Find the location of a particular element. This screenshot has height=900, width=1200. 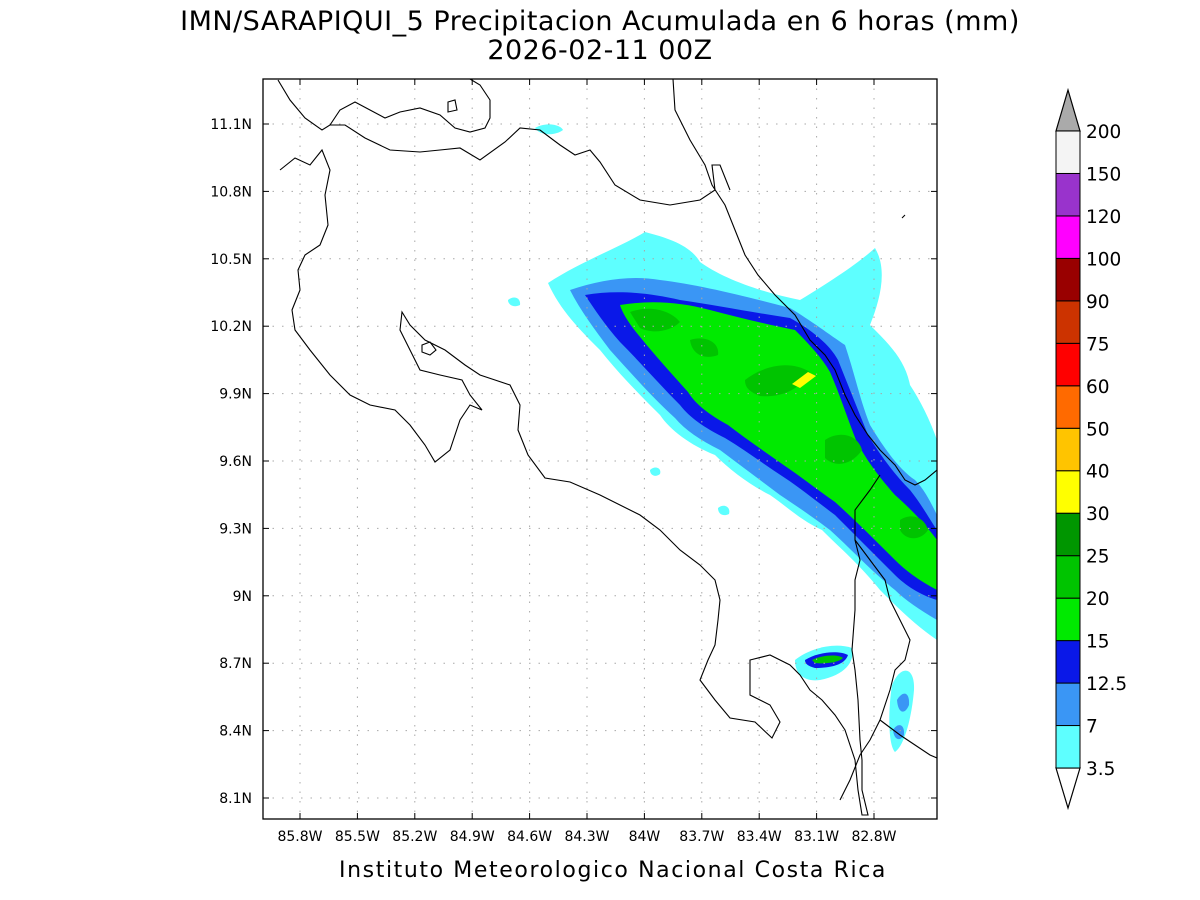

colorbar-label: 25 is located at coordinates (1098, 557).